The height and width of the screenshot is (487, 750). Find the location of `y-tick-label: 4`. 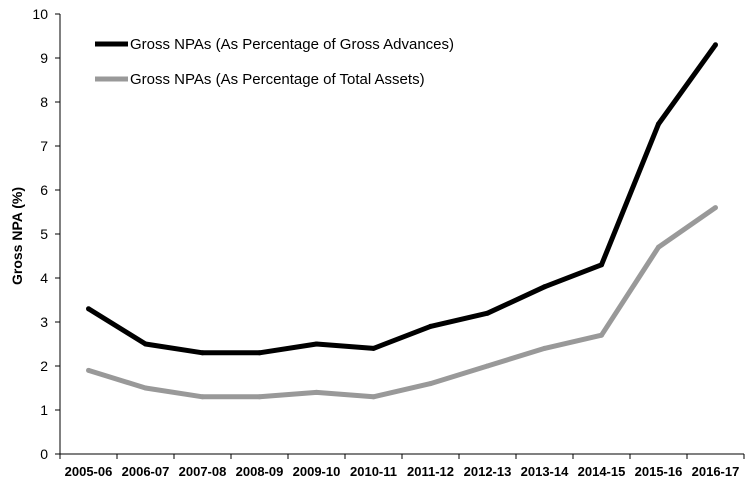

y-tick-label: 4 is located at coordinates (44, 278).